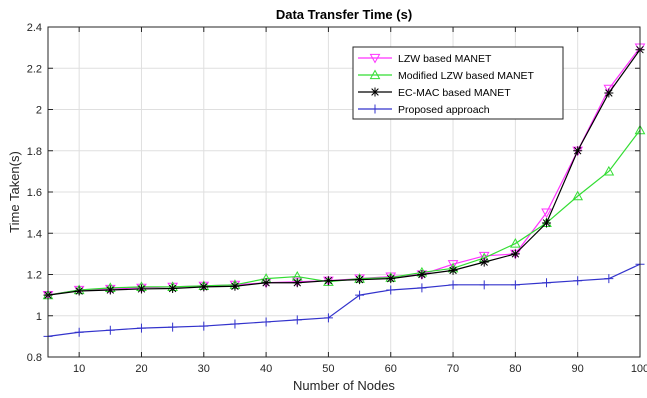  Describe the element at coordinates (204, 369) in the screenshot. I see `x-tick-label: 30` at that location.